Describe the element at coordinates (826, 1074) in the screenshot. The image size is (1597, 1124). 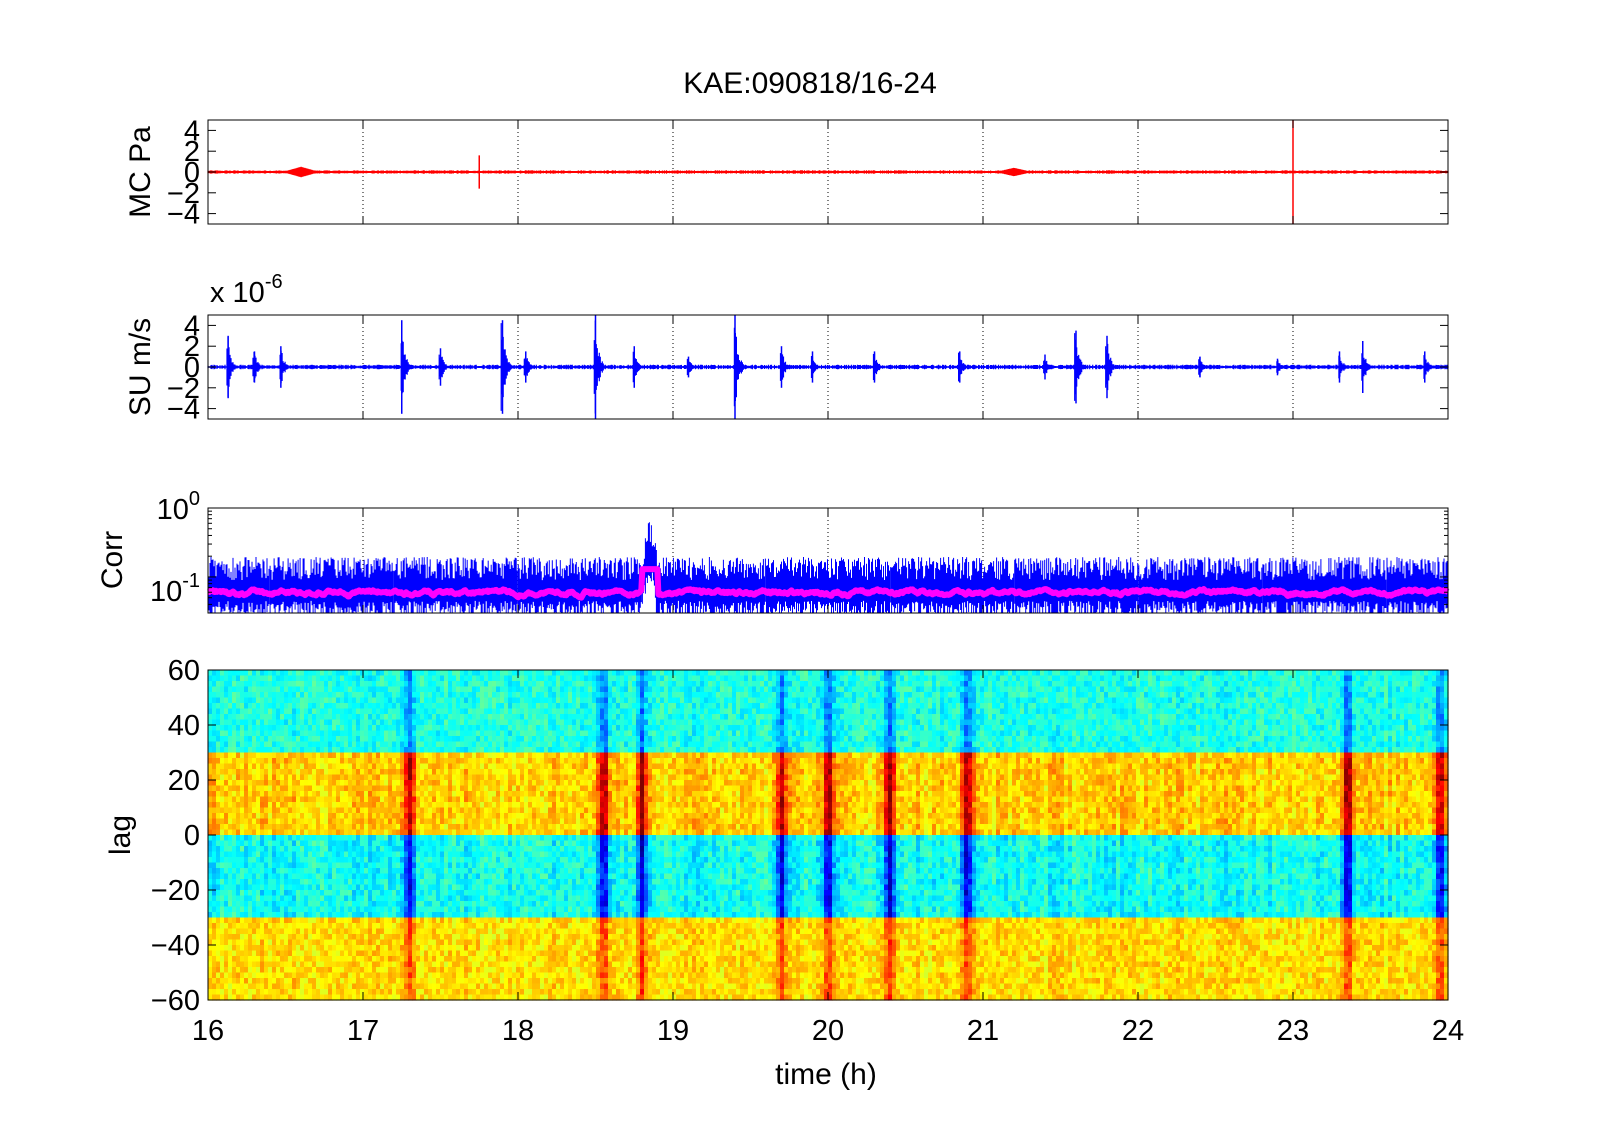
I see `x-axis-label: time (h)` at that location.